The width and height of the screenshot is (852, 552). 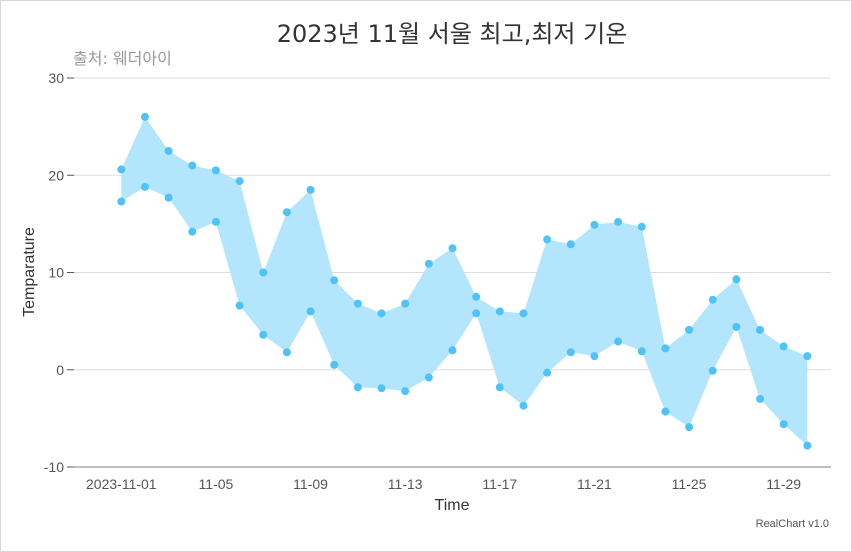 What do you see at coordinates (29, 272) in the screenshot?
I see `y-axis-title: Temparature` at bounding box center [29, 272].